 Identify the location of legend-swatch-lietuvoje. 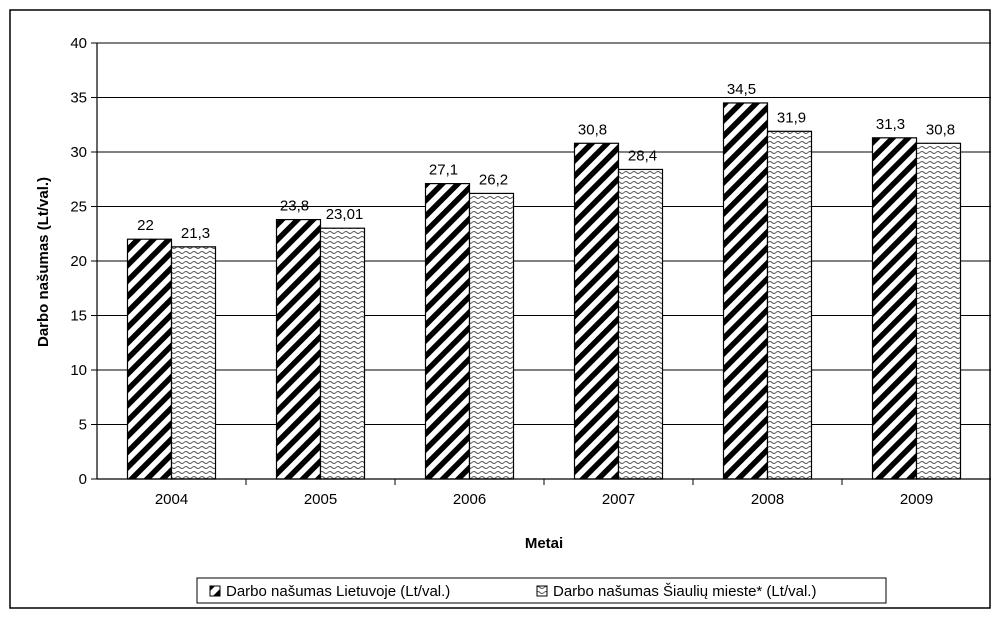
(215, 591).